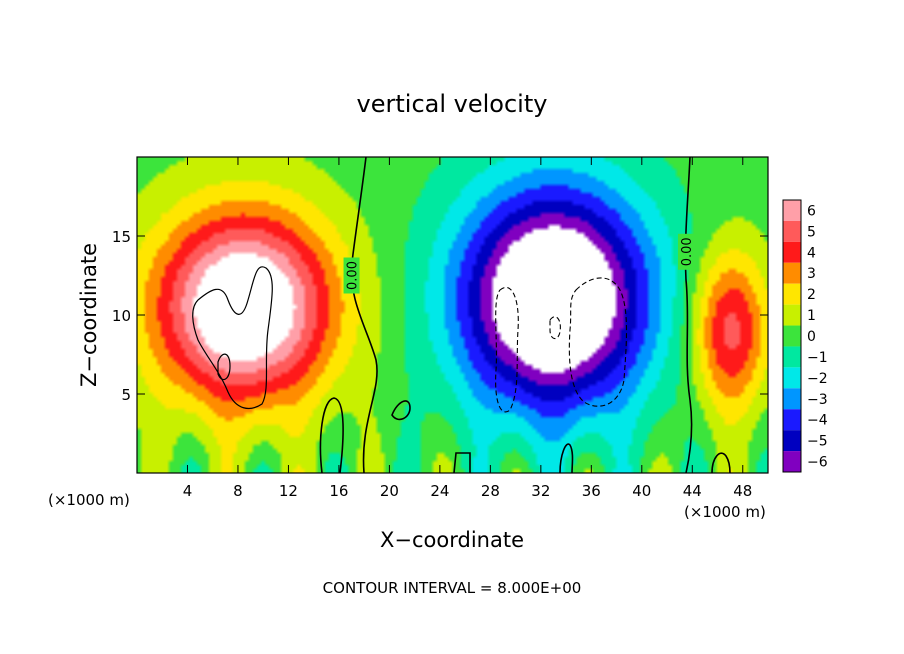 The image size is (904, 654). What do you see at coordinates (591, 491) in the screenshot?
I see `x-tick-label: 36` at bounding box center [591, 491].